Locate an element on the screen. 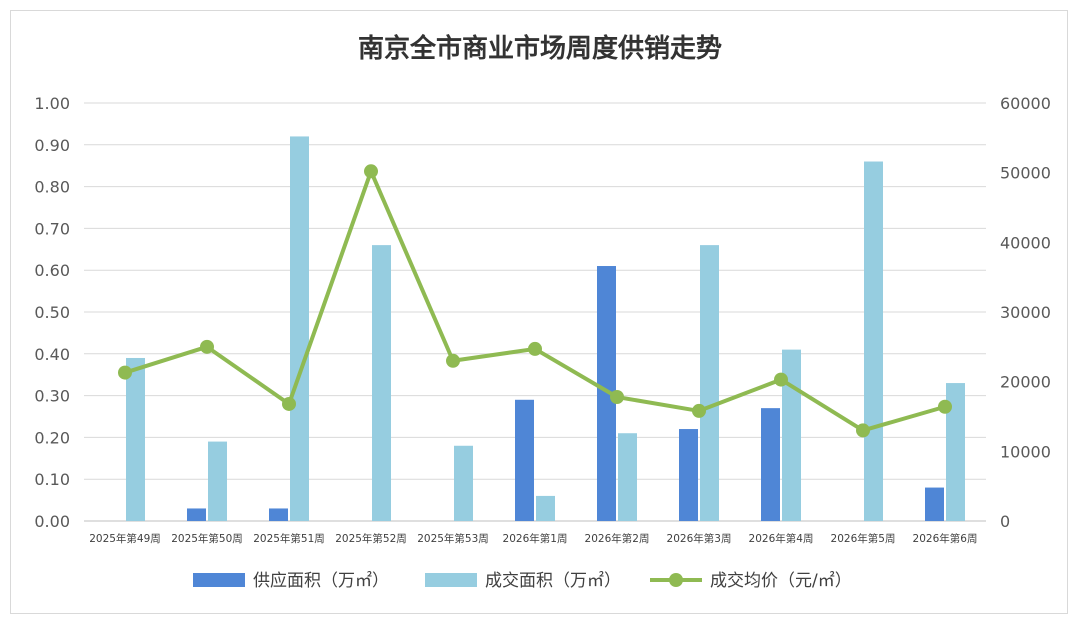  chart-title: 南京全市商业市场周度供销走势 is located at coordinates (539, 49).